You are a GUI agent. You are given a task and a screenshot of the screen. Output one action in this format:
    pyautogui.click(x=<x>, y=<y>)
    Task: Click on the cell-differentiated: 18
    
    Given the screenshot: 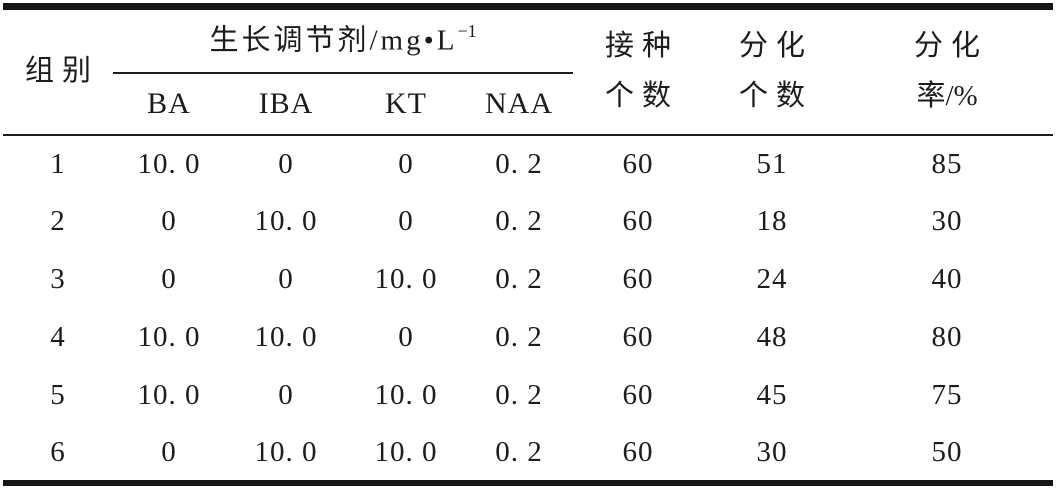 What is the action you would take?
    pyautogui.click(x=772, y=221)
    